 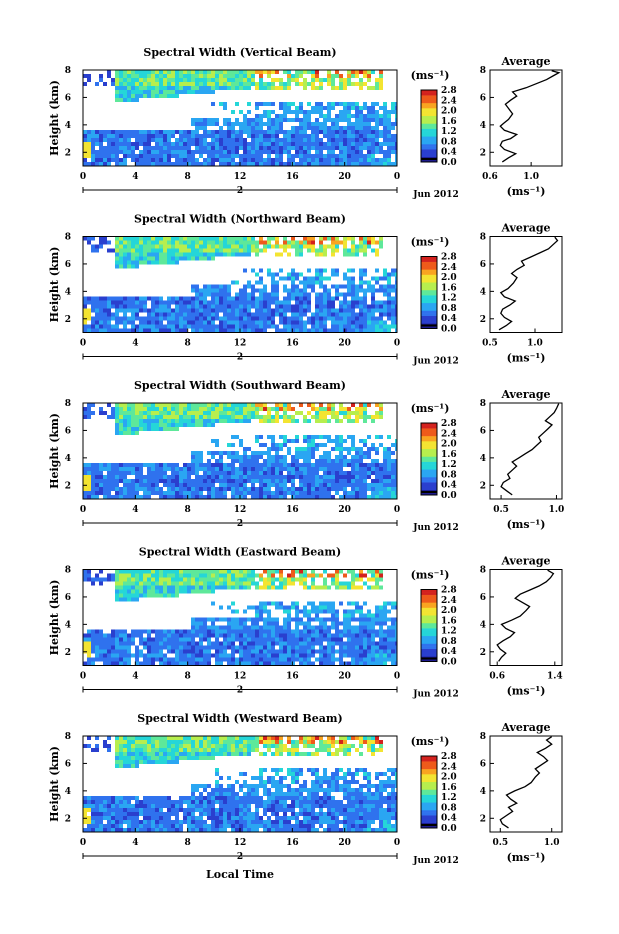 I want to click on colorbar-tick-label: 0.0, so click(x=449, y=163).